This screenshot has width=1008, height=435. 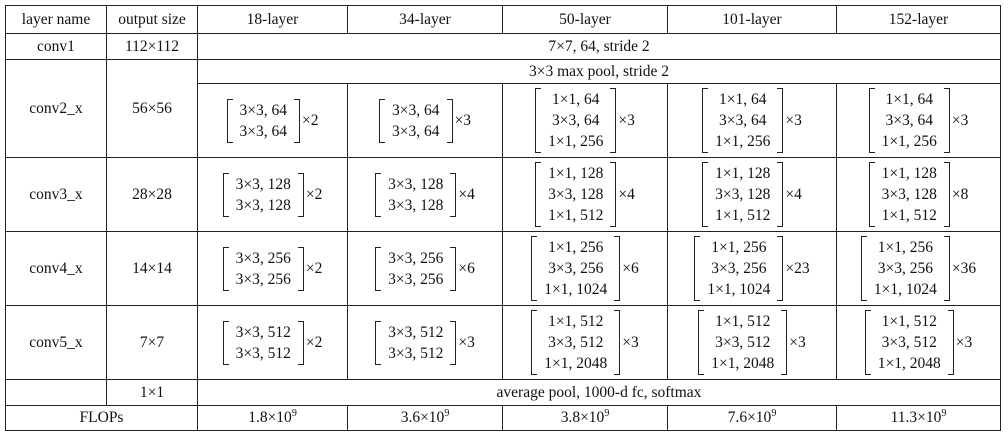 What do you see at coordinates (797, 268) in the screenshot?
I see `repeat-count: ×23` at bounding box center [797, 268].